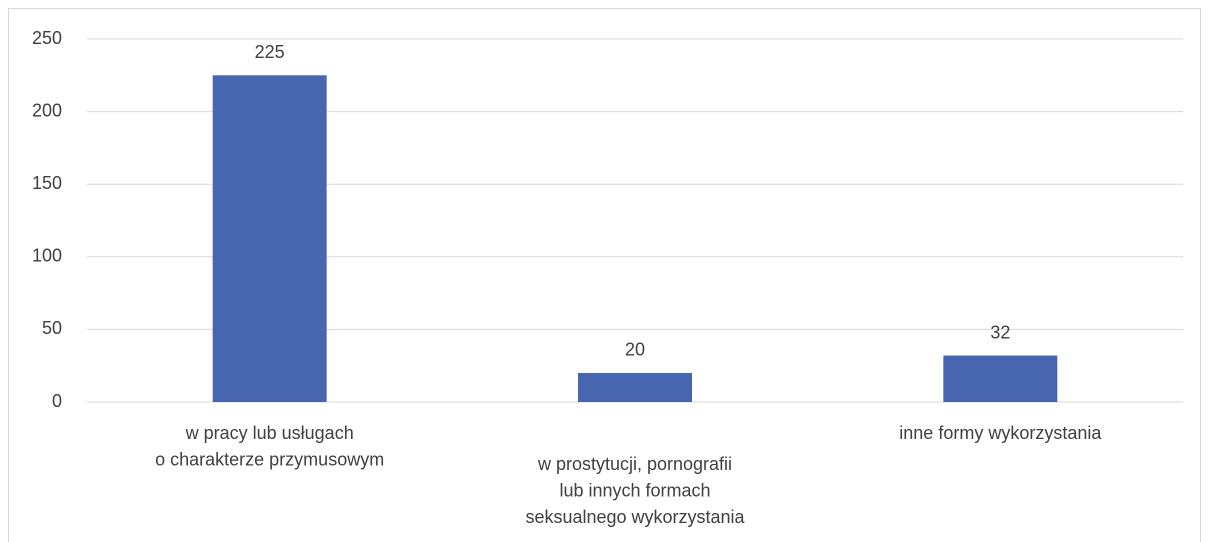 Image resolution: width=1209 pixels, height=542 pixels. What do you see at coordinates (47, 110) in the screenshot?
I see `y-tick-label: 200` at bounding box center [47, 110].